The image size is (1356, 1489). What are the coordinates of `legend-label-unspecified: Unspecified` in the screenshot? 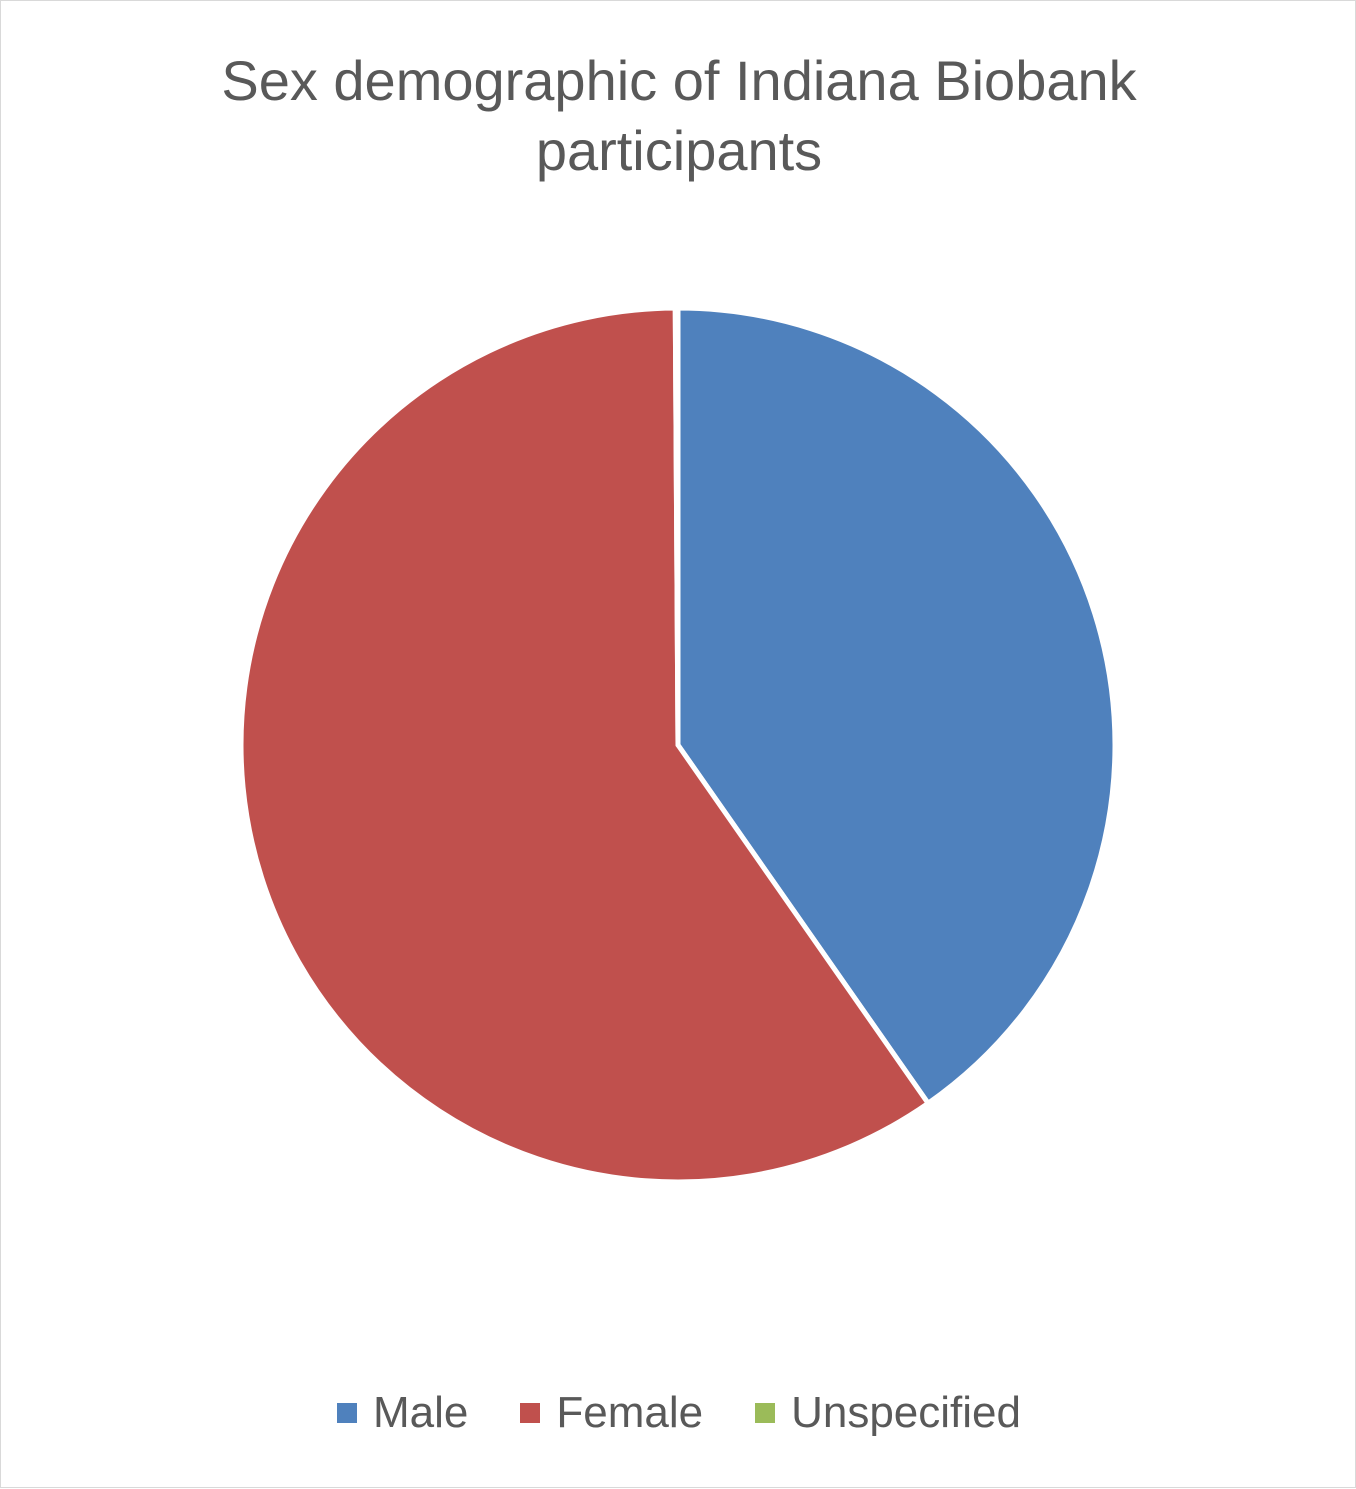 It's located at (906, 1412).